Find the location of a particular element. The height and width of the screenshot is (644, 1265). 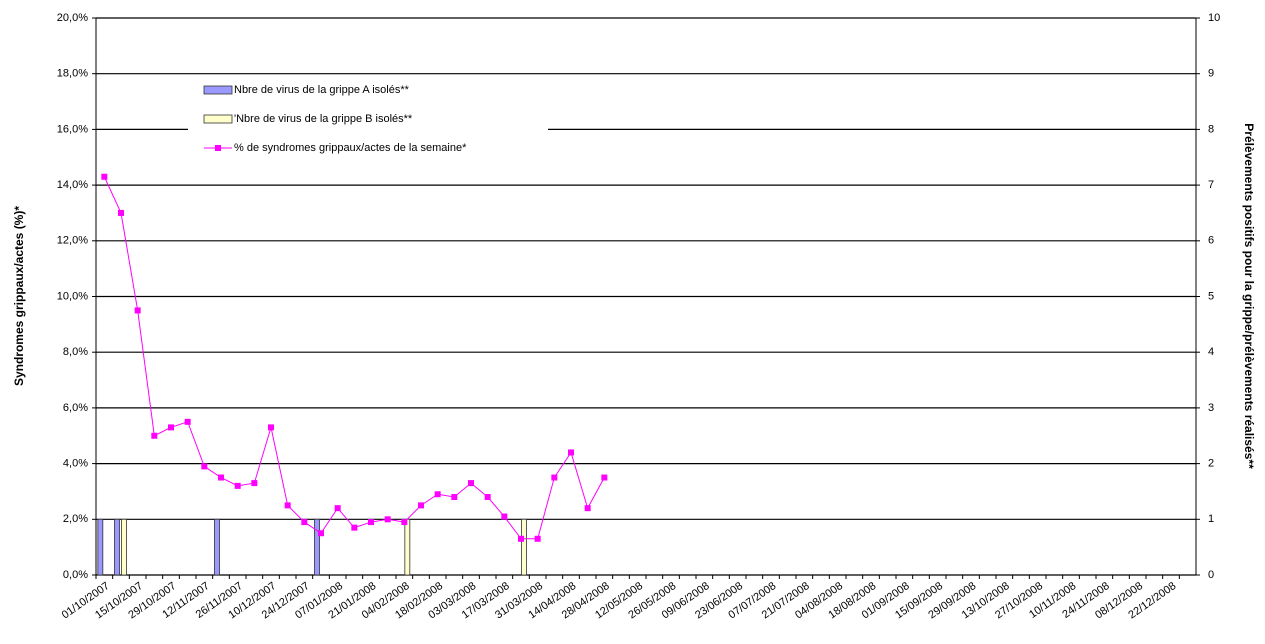

legend-label: Nbre de virus de la grippe A isolés** is located at coordinates (322, 90).